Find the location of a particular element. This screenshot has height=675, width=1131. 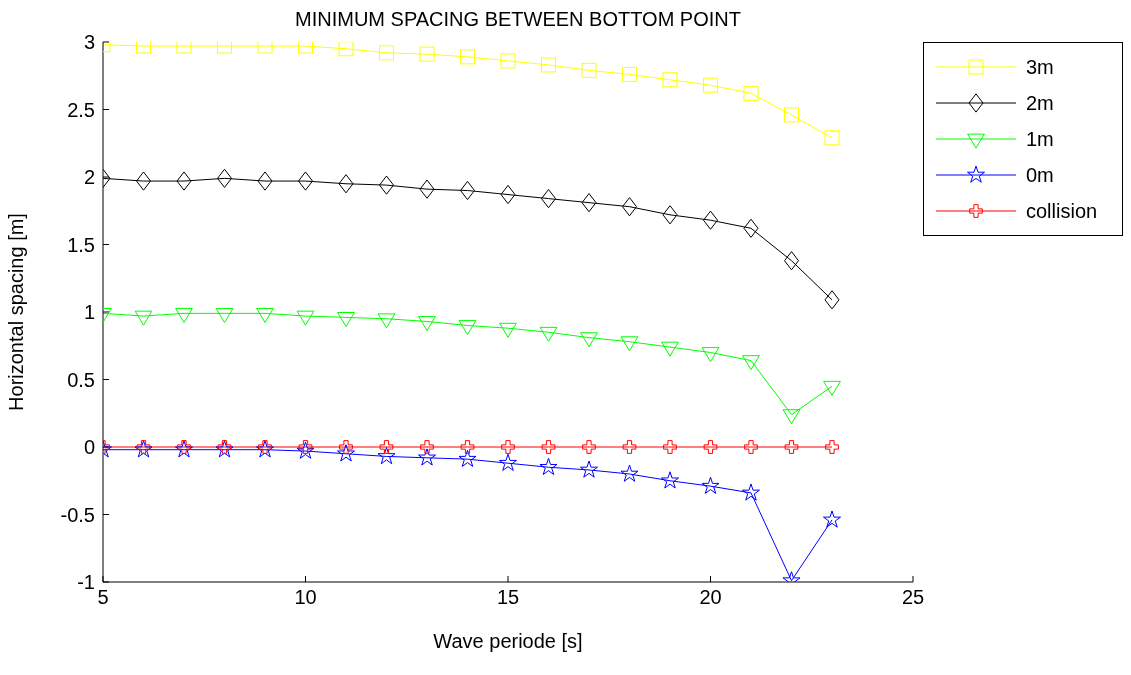

x-tick-label: 5 is located at coordinates (103, 597).